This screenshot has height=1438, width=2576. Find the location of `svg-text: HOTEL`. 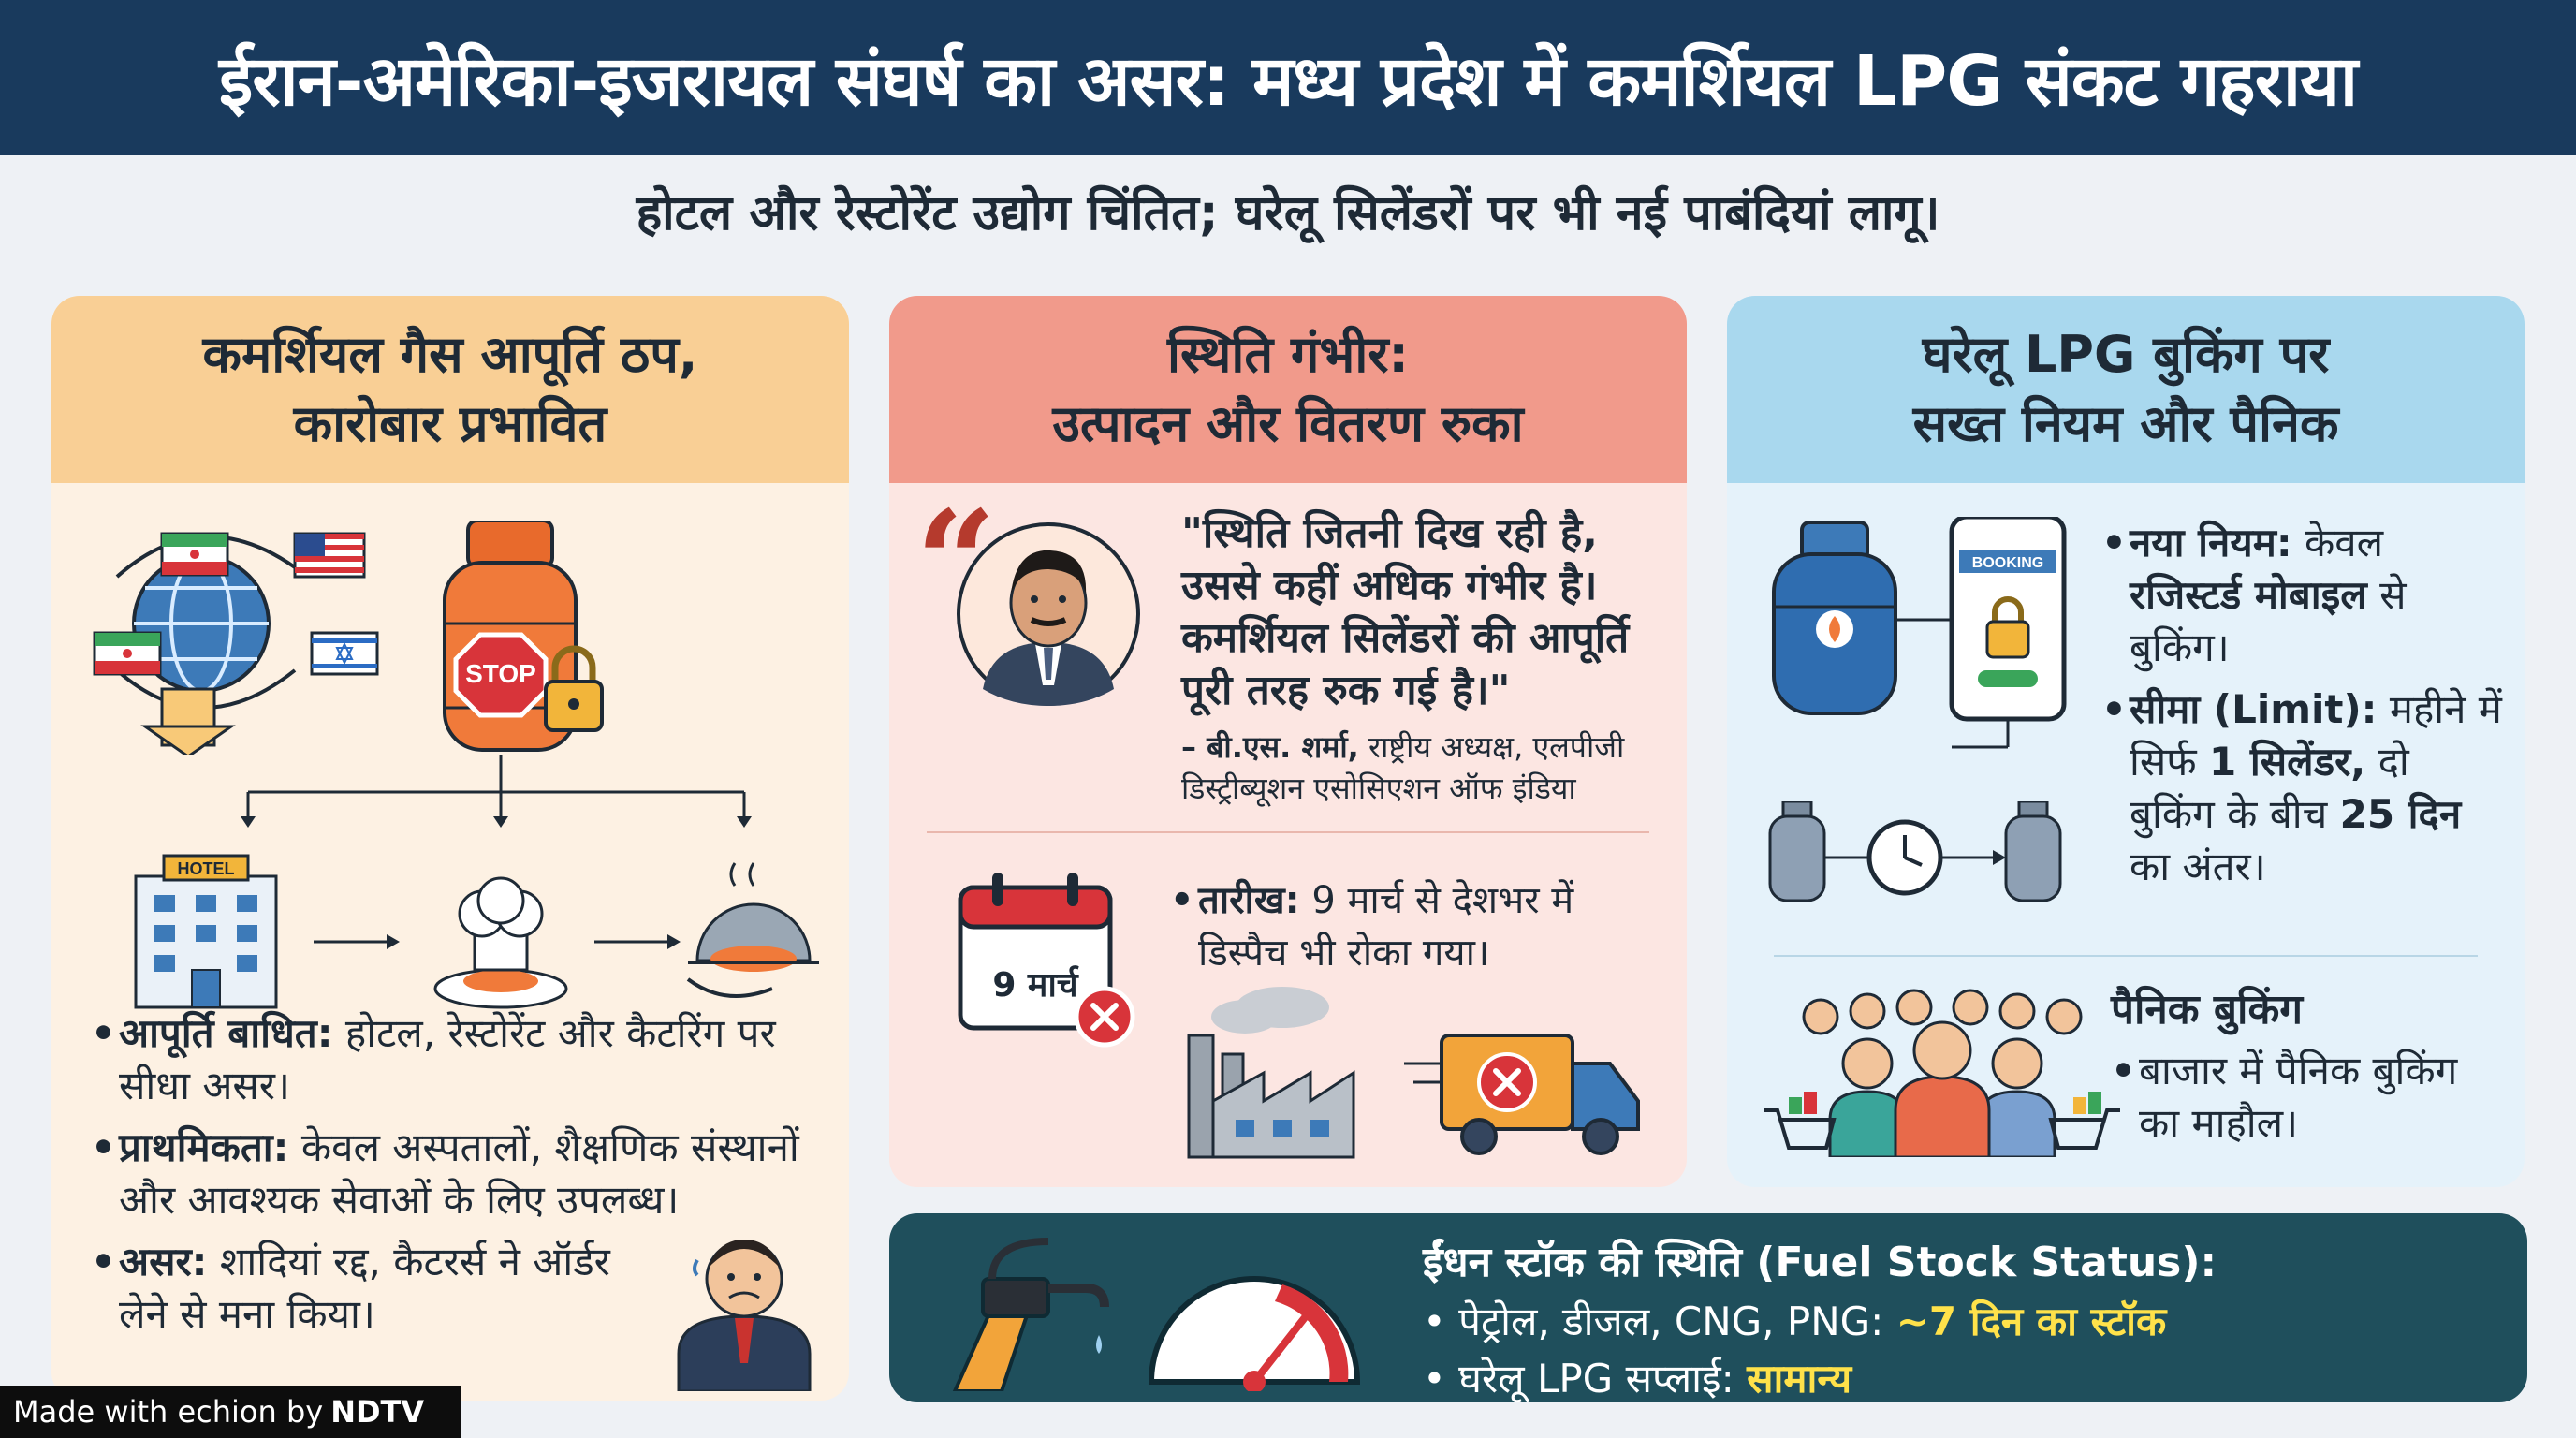

svg-text: HOTEL is located at coordinates (206, 868).